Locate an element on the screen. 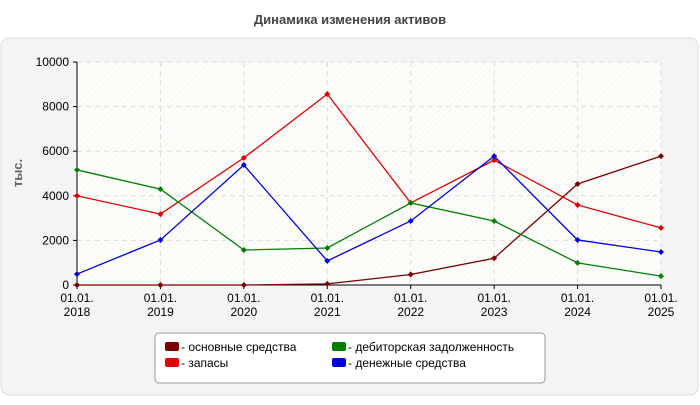 The image size is (700, 405). x-tick-label: 01.01. 2024 is located at coordinates (577, 305).